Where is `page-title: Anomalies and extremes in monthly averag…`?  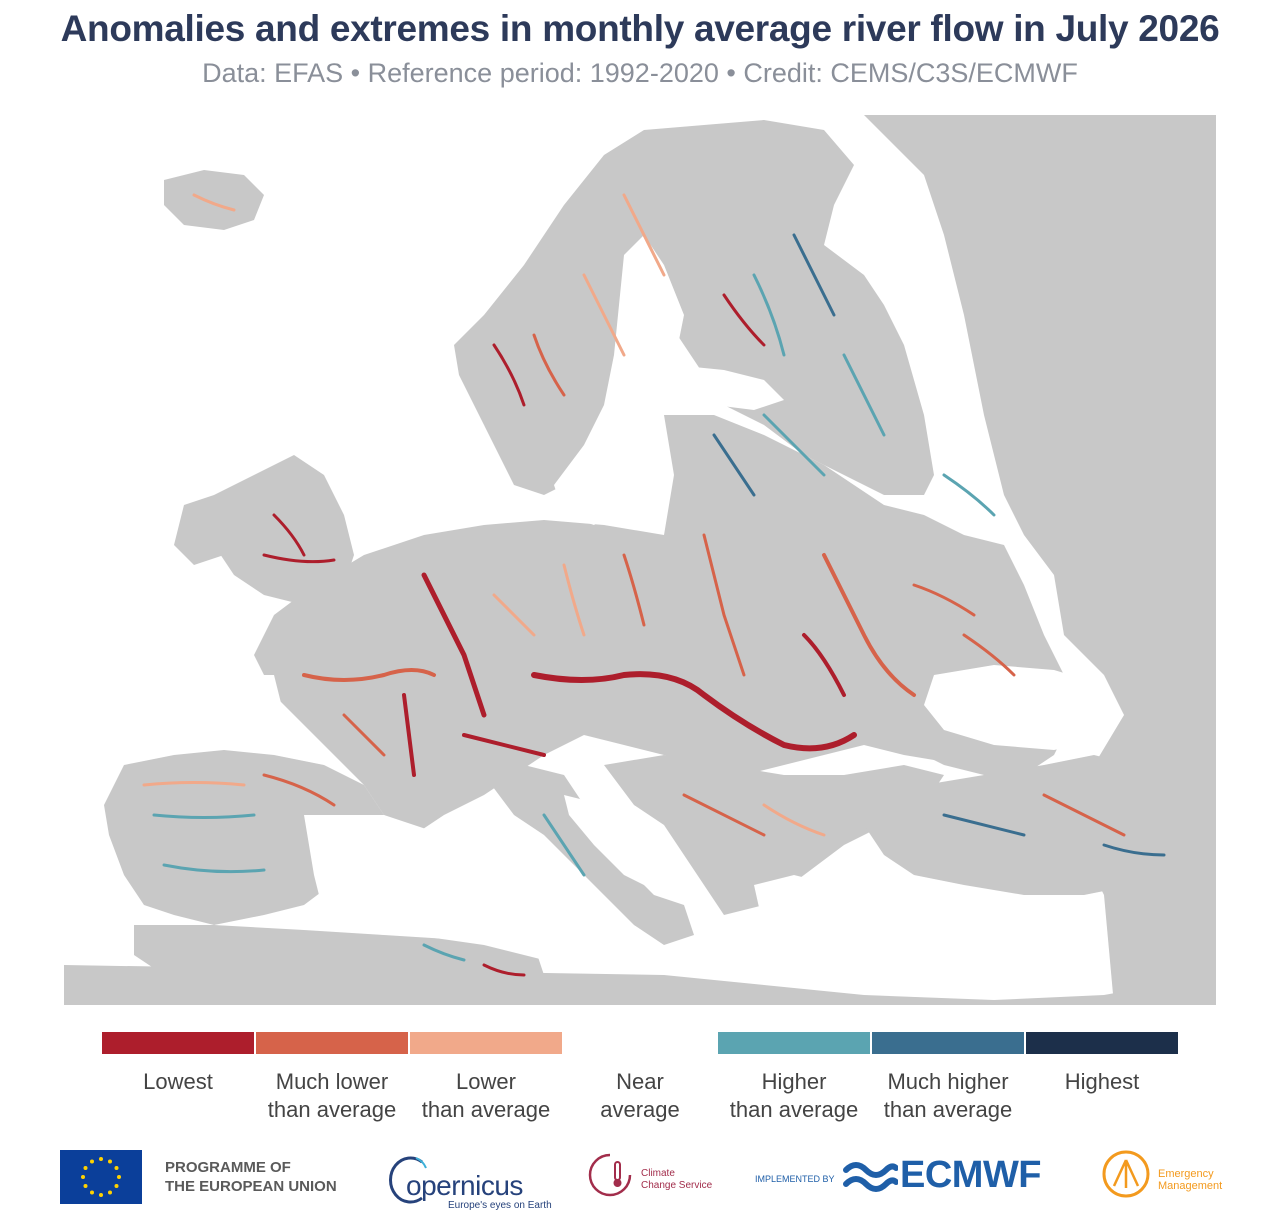 page-title: Anomalies and extremes in monthly averag… is located at coordinates (640, 28).